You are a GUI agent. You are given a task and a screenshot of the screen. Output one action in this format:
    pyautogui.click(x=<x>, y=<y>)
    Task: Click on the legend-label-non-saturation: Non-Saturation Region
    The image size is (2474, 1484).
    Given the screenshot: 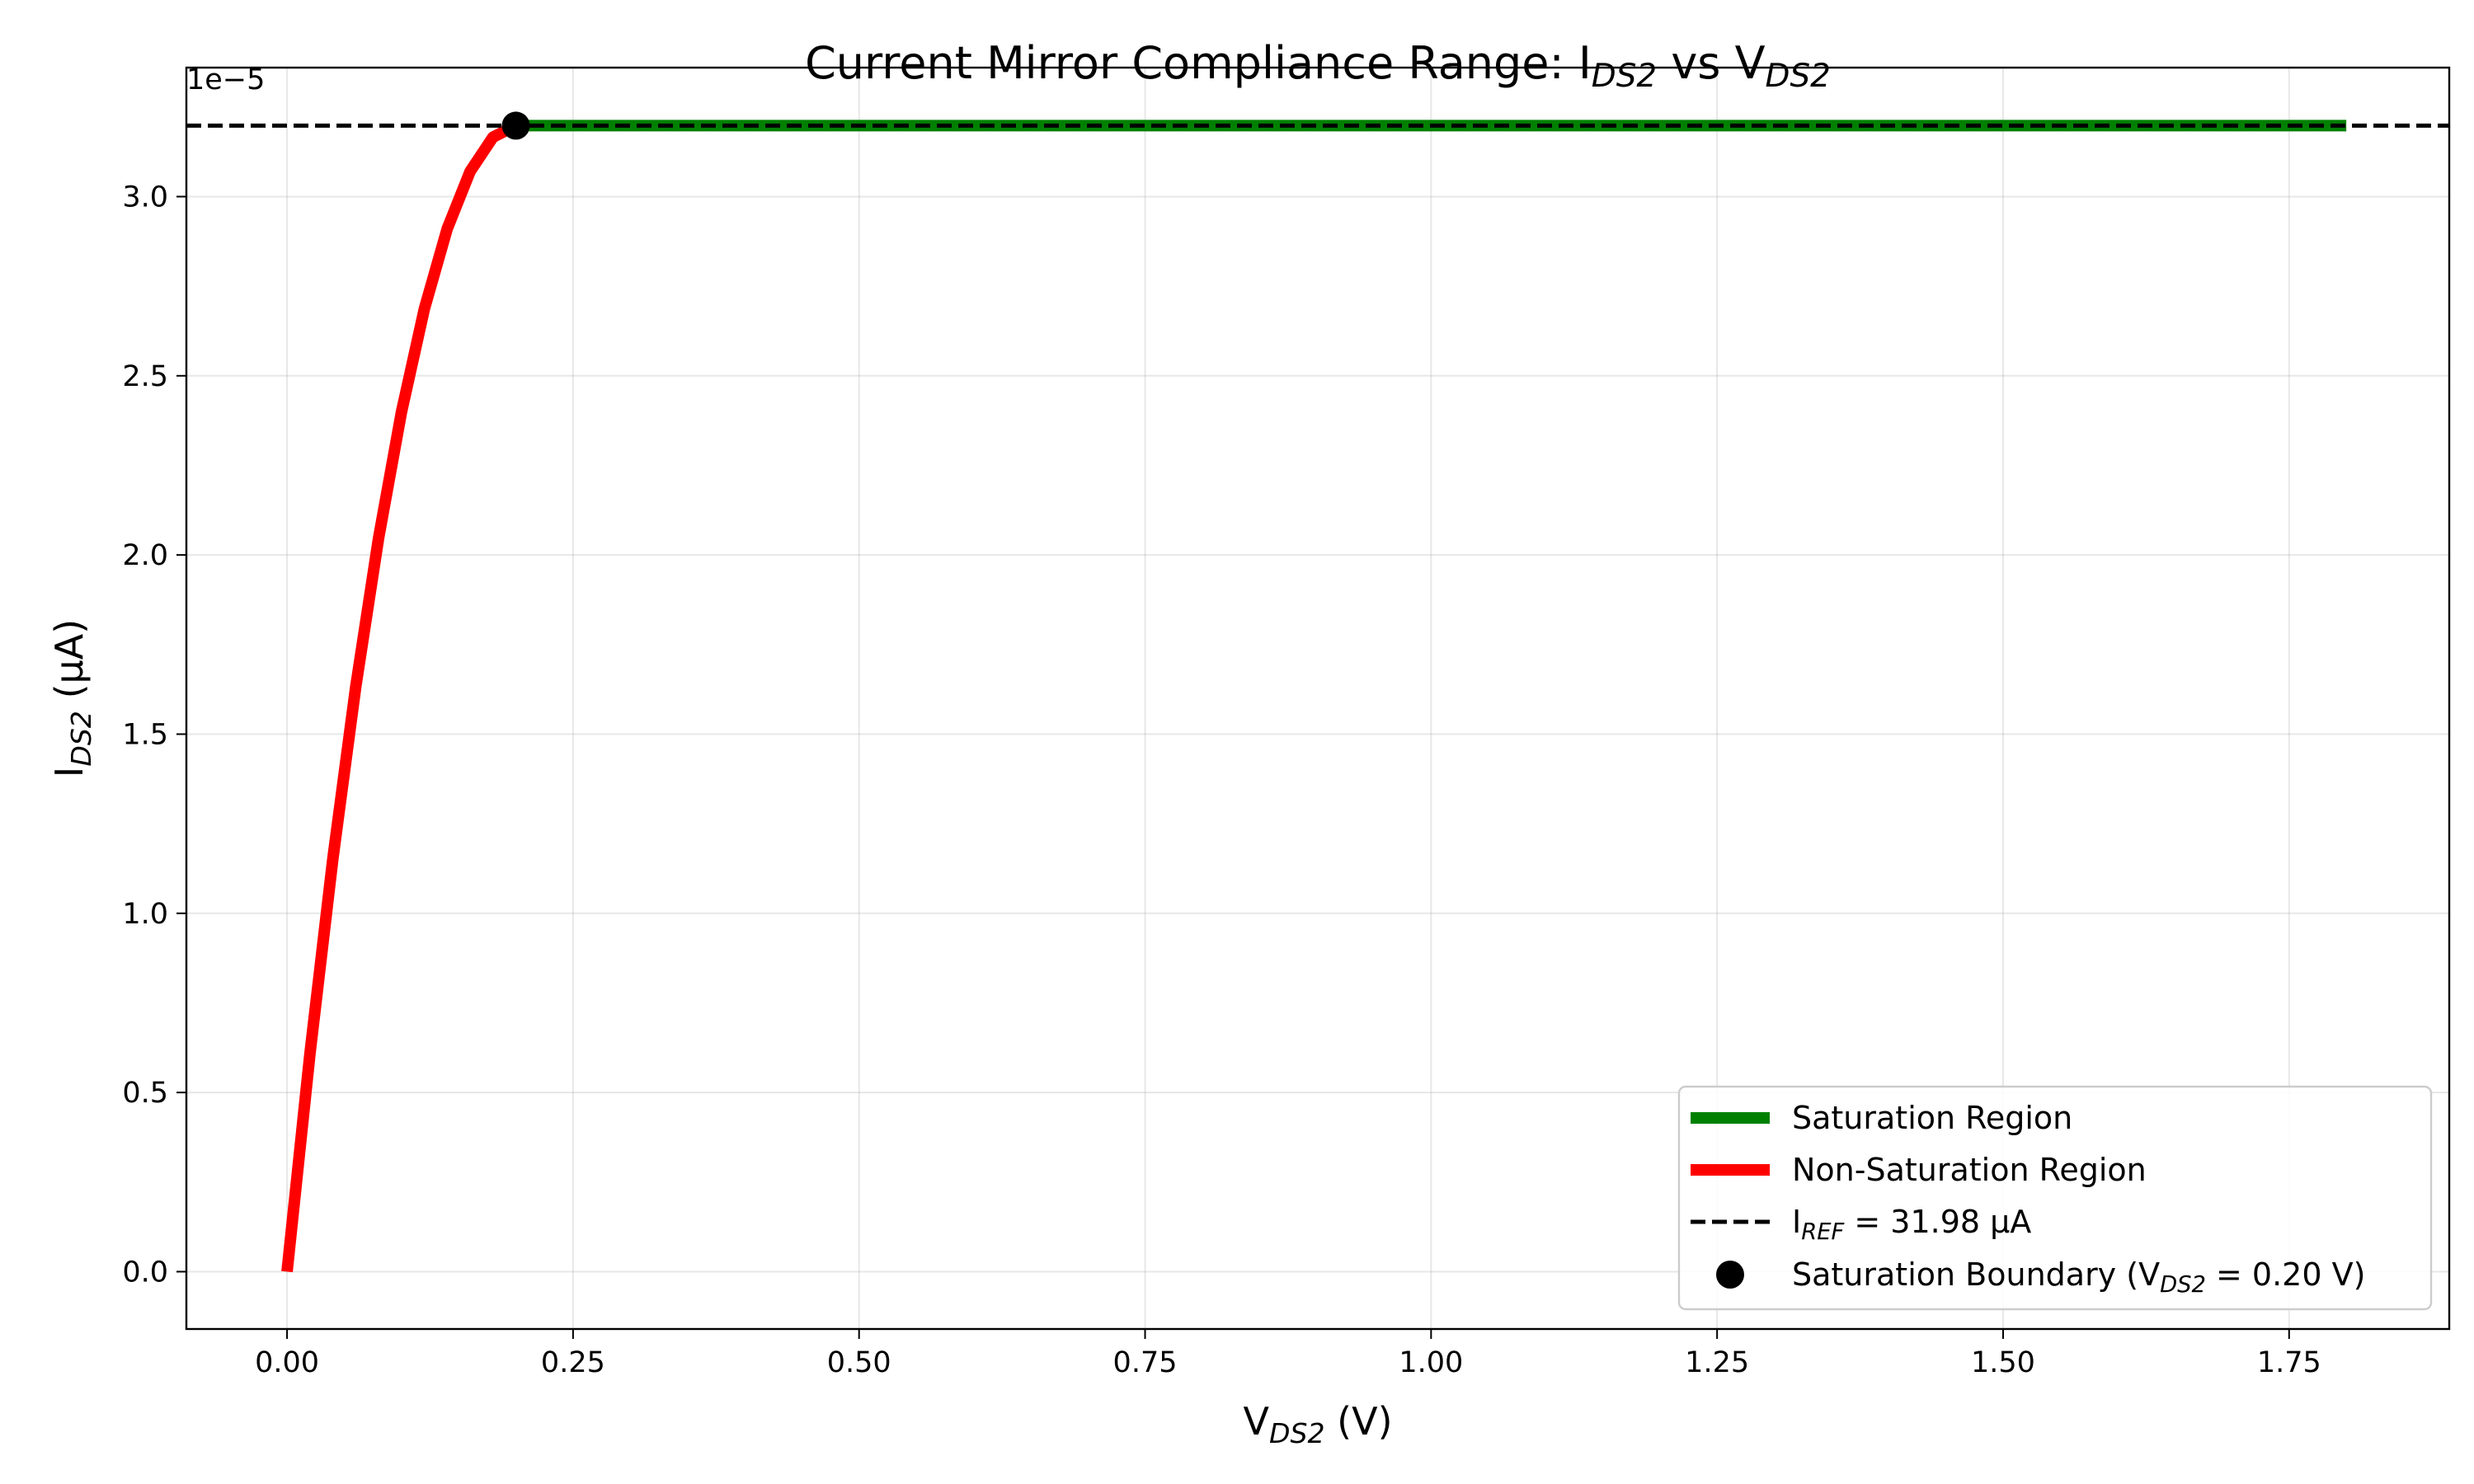 What is the action you would take?
    pyautogui.click(x=1969, y=1170)
    